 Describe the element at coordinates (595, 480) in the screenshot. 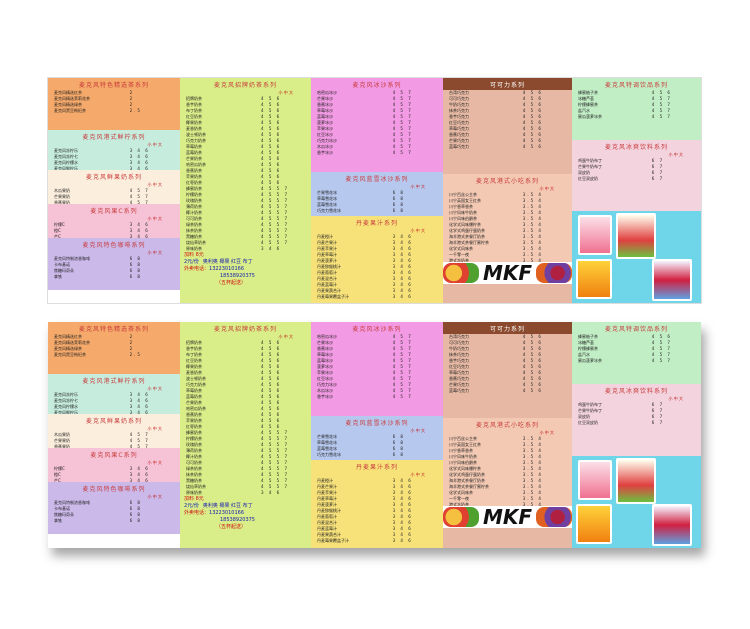

I see `drink-photo-icon` at that location.